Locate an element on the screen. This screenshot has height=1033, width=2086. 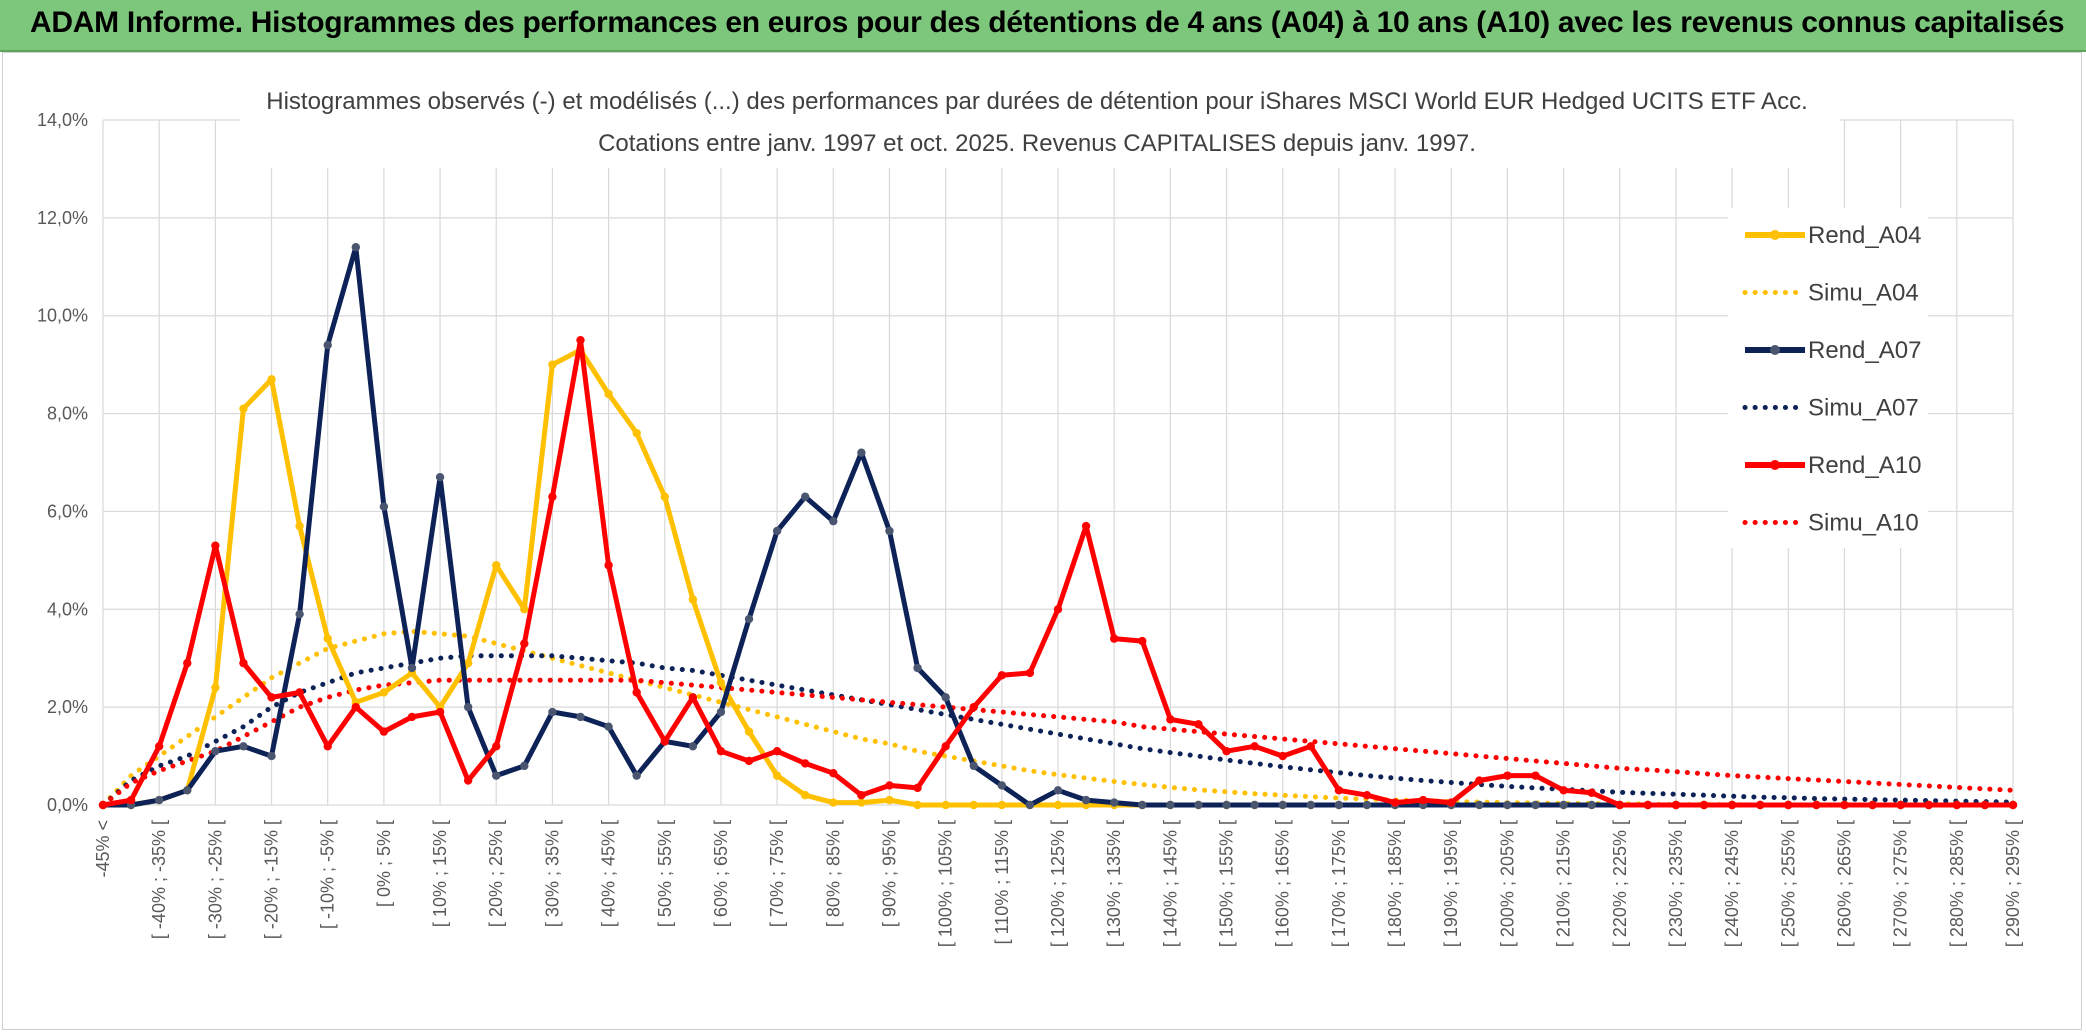
legend-label: Rend_A07 is located at coordinates (1864, 350).